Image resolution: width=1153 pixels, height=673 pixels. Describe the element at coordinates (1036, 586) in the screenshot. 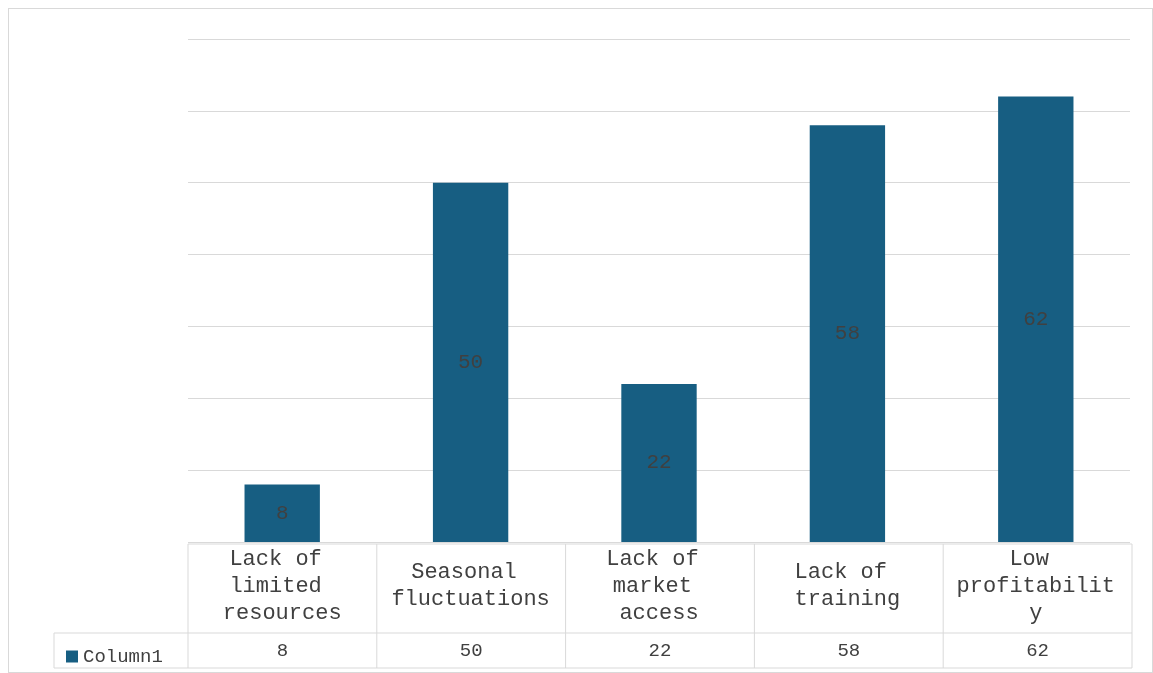

I see `x-tick-label: Low profitability` at that location.